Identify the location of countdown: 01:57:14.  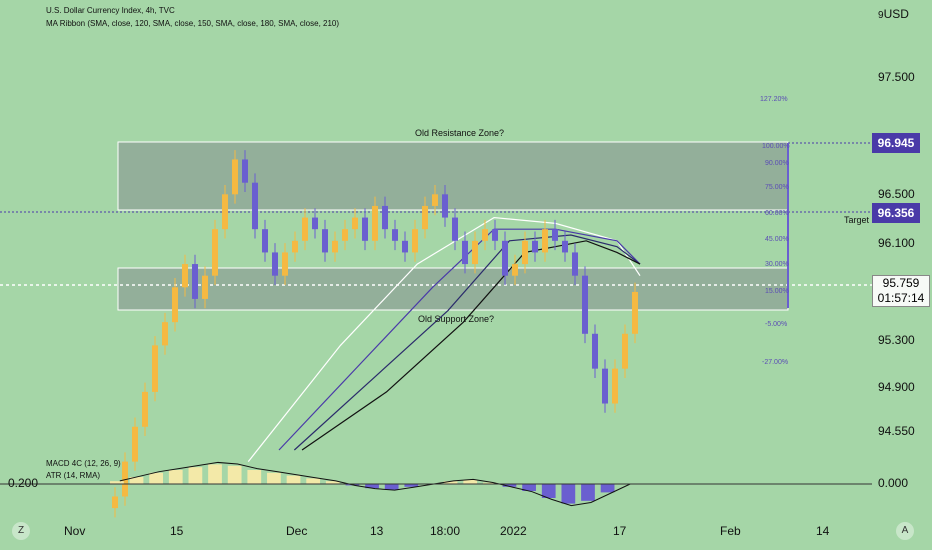
(901, 298).